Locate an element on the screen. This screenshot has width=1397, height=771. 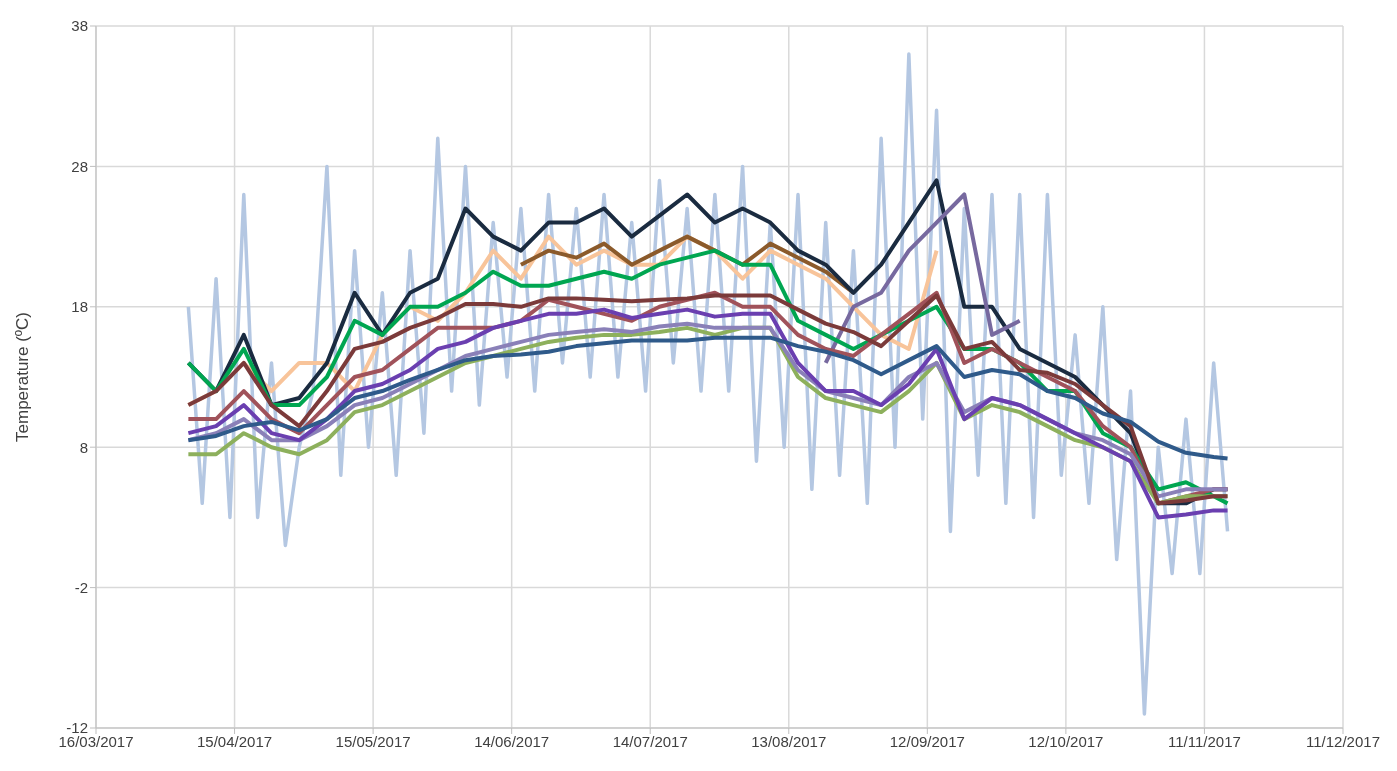
y-tick-label: 8 is located at coordinates (83, 447).